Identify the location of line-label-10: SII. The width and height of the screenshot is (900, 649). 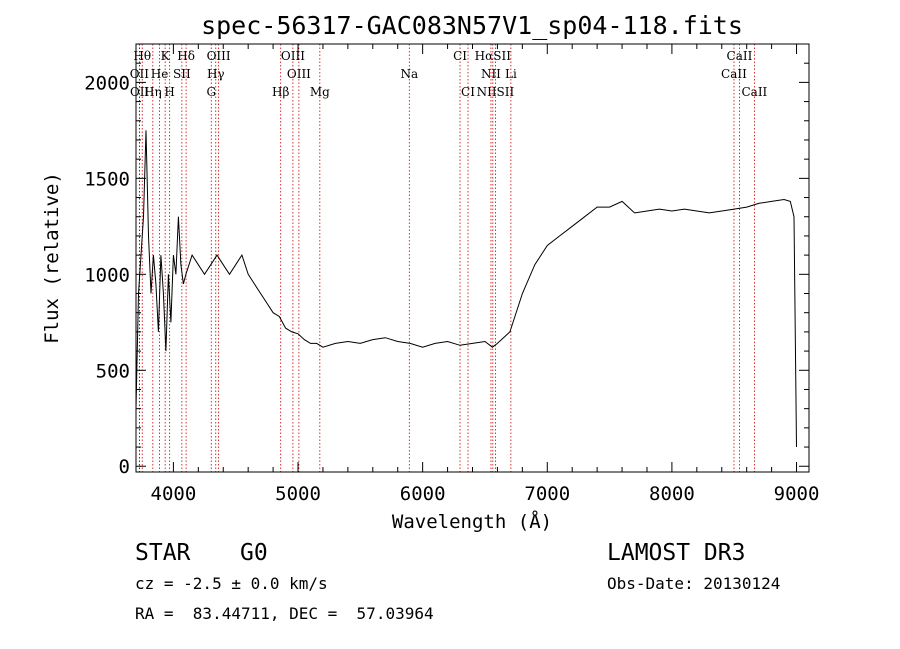
(182, 74).